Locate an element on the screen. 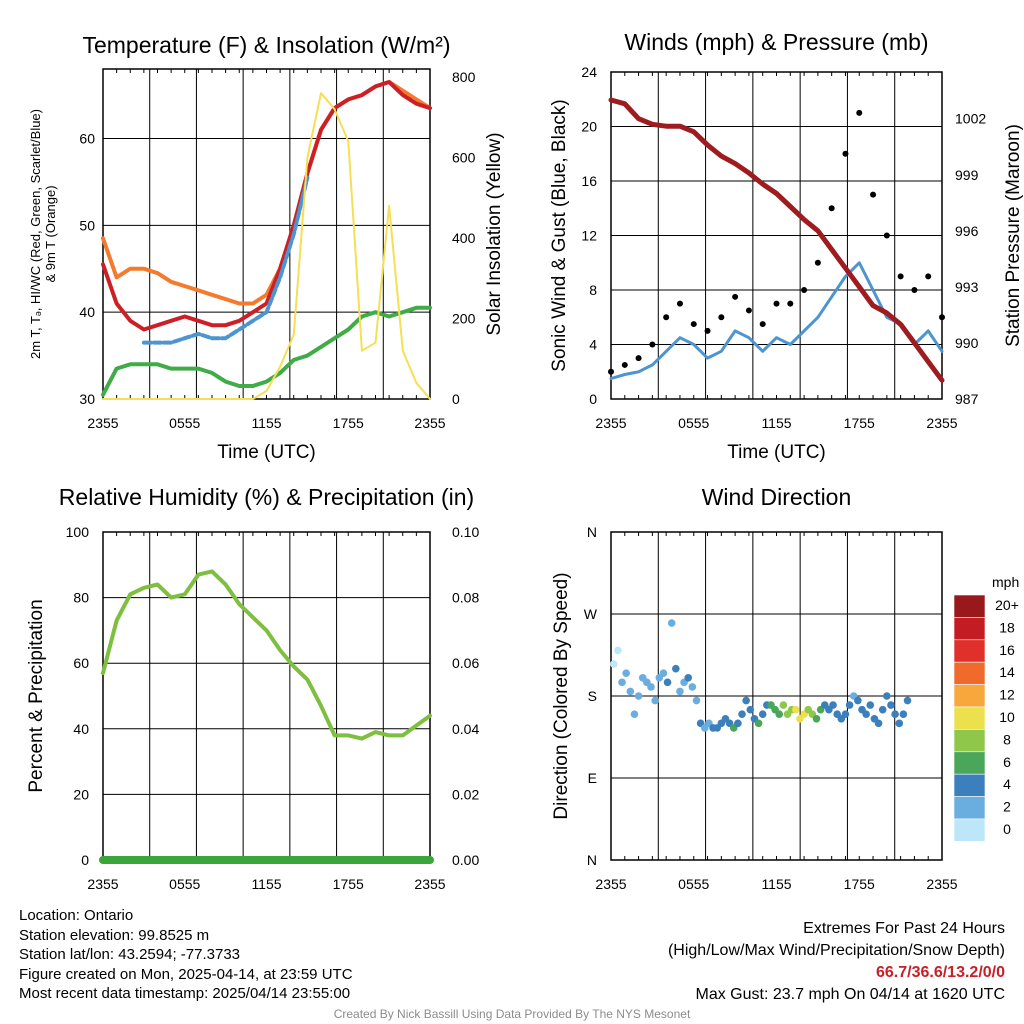 This screenshot has width=1024, height=1024. station-location: Location: Ontario is located at coordinates (76, 915).